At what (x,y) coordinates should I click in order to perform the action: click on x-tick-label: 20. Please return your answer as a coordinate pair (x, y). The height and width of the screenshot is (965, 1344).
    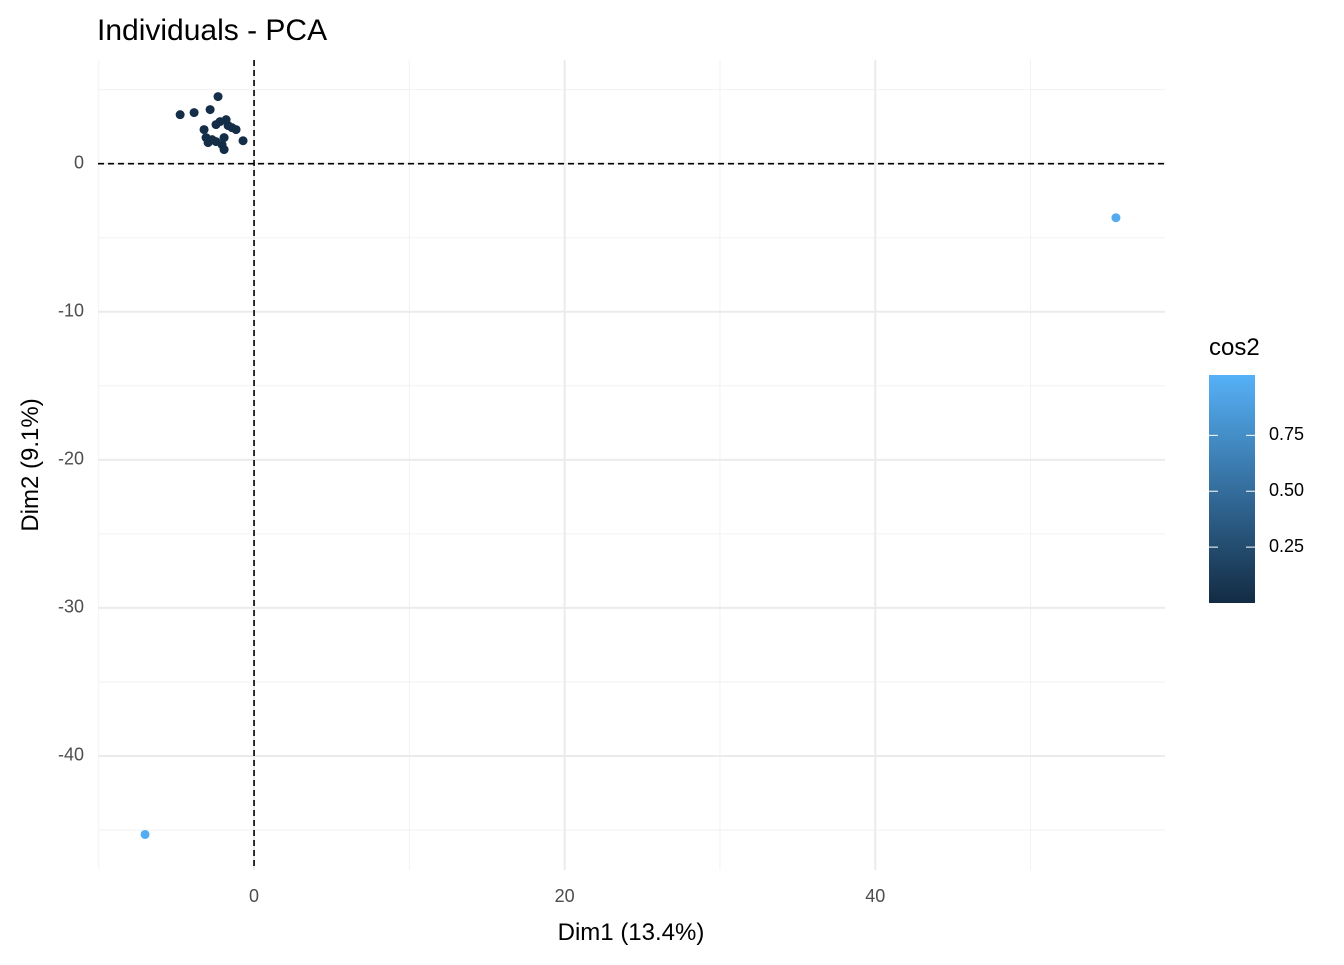
    Looking at the image, I should click on (565, 896).